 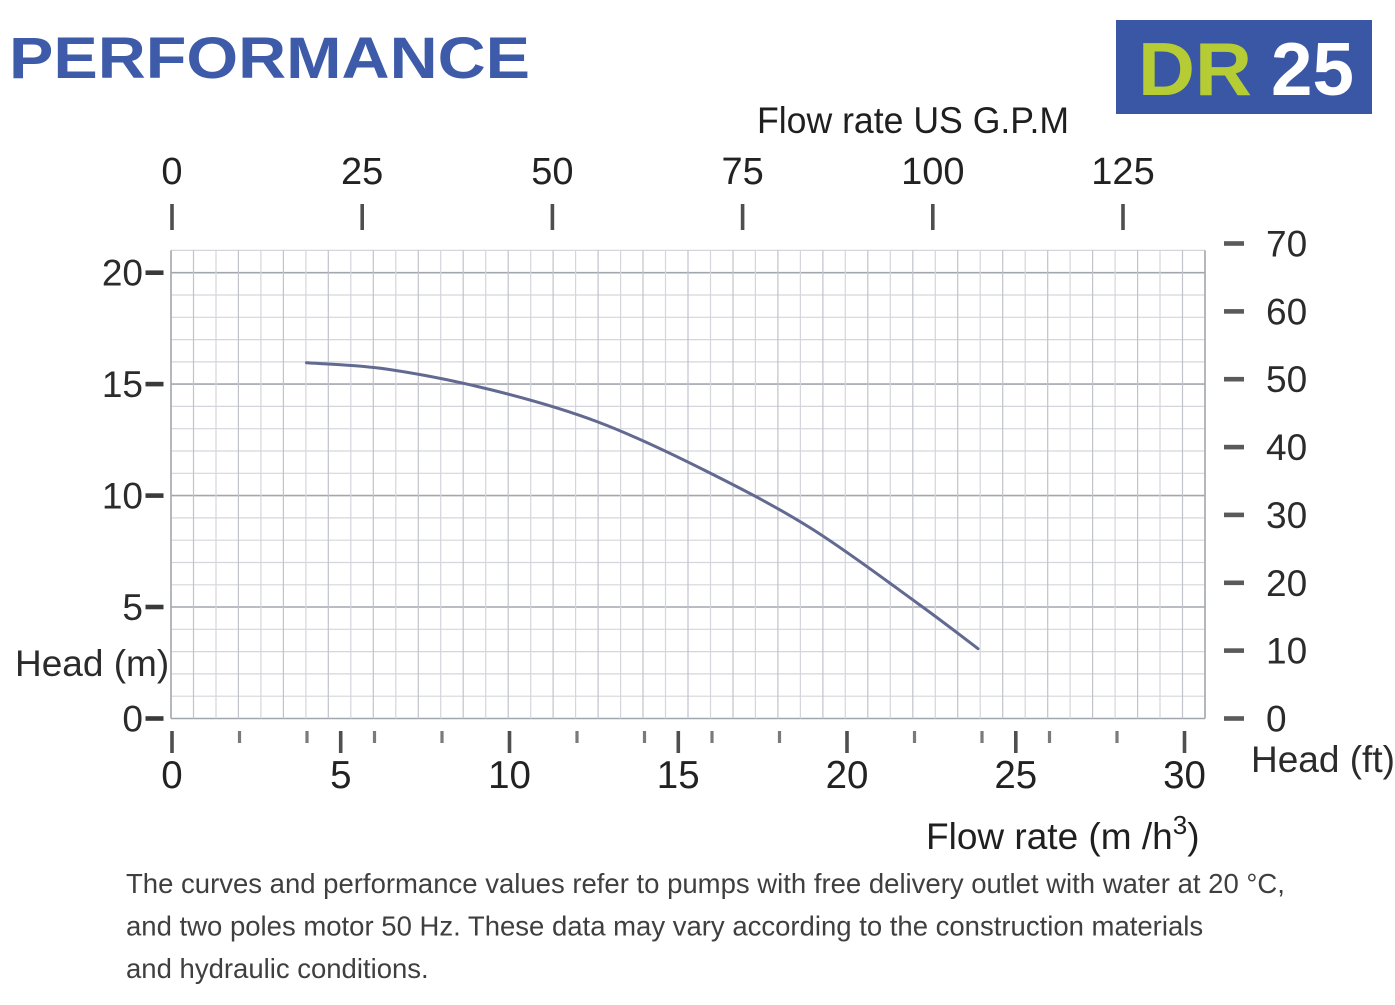 What do you see at coordinates (277, 968) in the screenshot?
I see `svg-text: and hydraulic conditions.` at bounding box center [277, 968].